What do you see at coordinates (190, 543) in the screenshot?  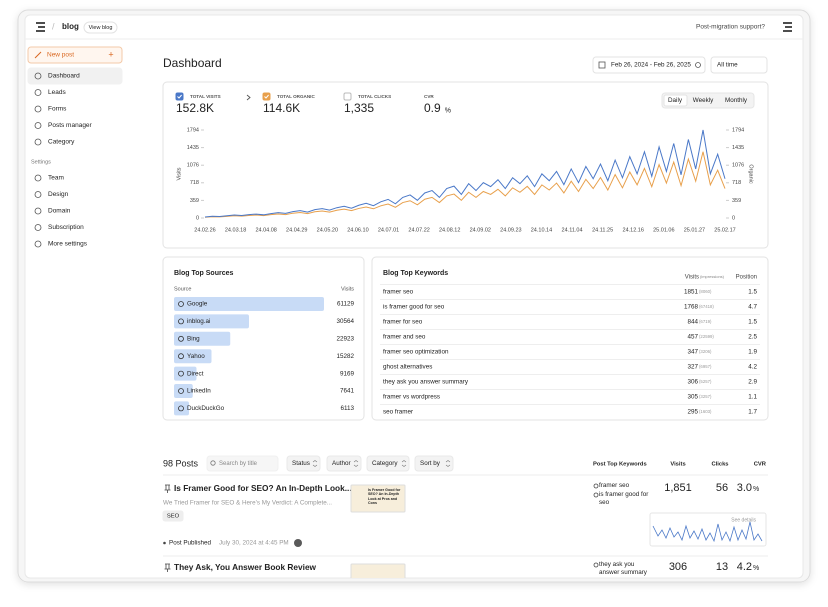 I see `post-status: Post Published` at bounding box center [190, 543].